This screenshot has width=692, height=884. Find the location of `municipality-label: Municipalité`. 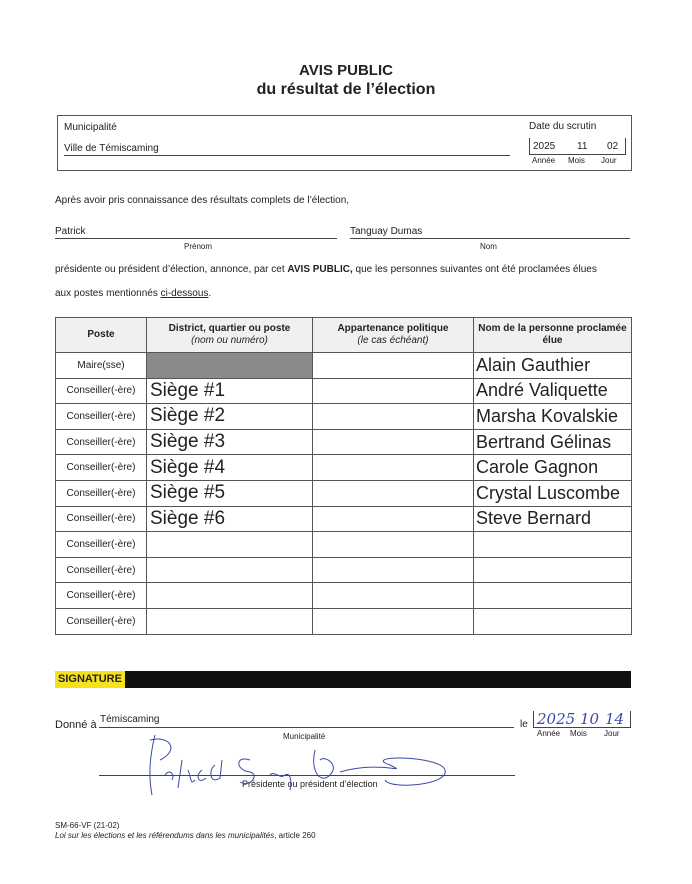

municipality-label: Municipalité is located at coordinates (90, 127).